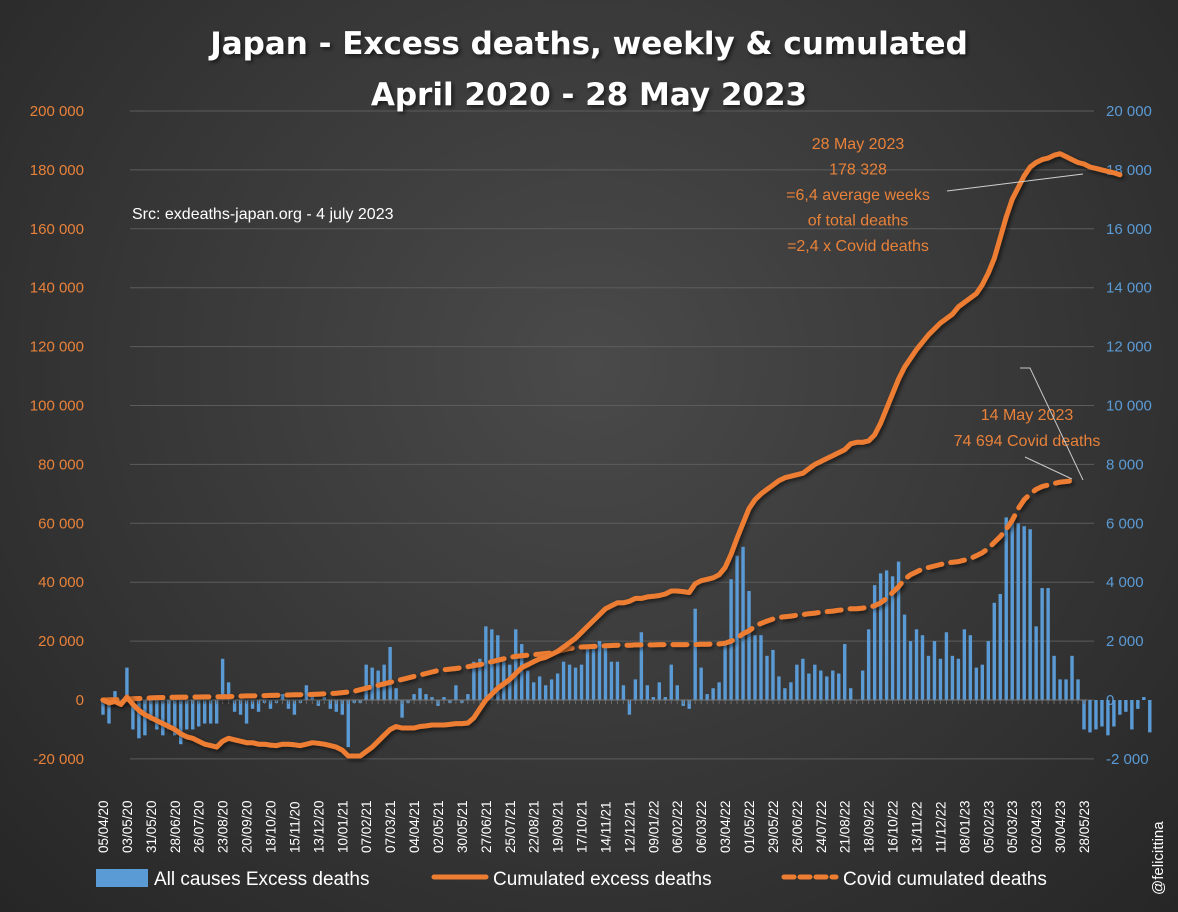 The image size is (1178, 912). Describe the element at coordinates (294, 827) in the screenshot. I see `x-tick-label: 15/11/20` at that location.